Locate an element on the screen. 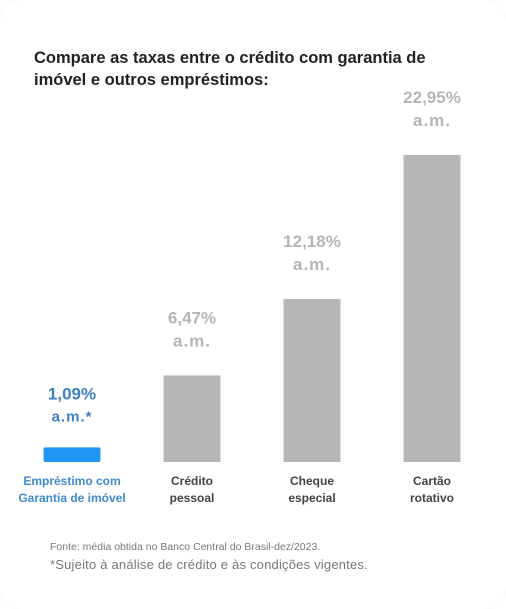 The width and height of the screenshot is (506, 609). value-label-3: 22,95% is located at coordinates (432, 97).